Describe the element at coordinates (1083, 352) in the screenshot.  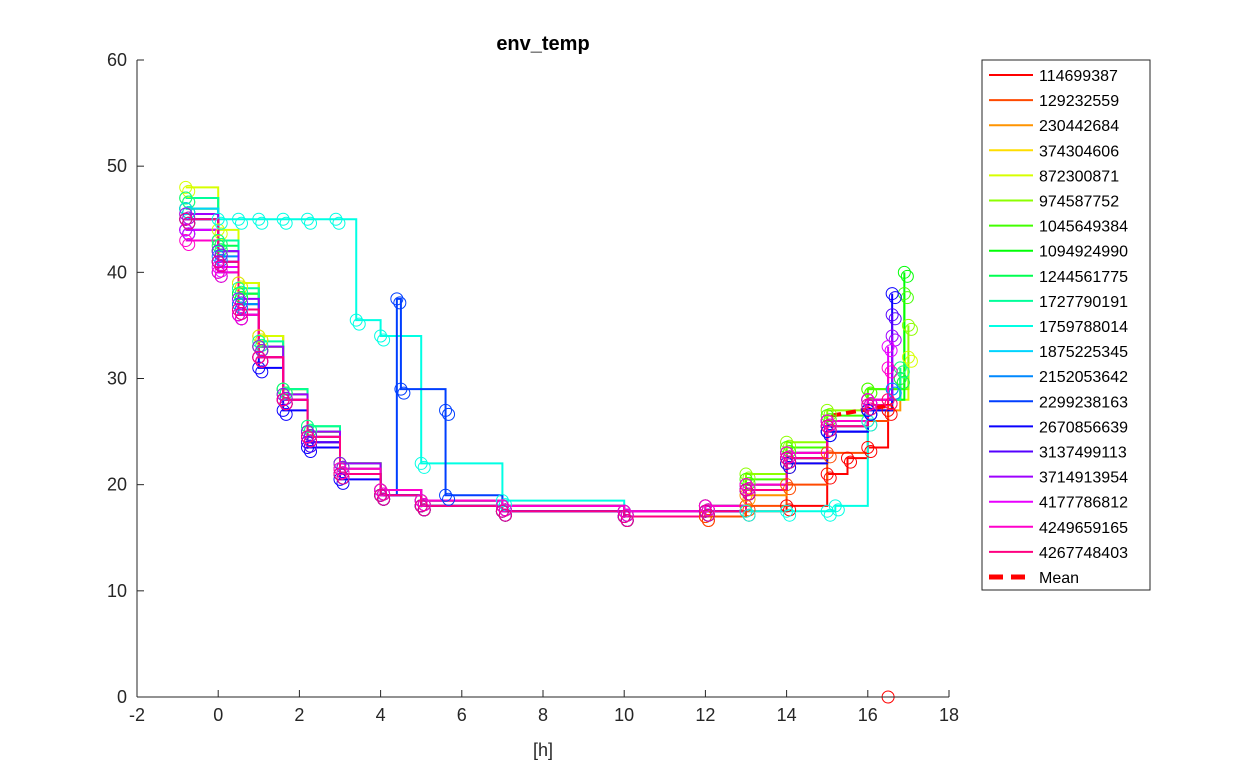
I see `legend-label: 1875225345` at that location.